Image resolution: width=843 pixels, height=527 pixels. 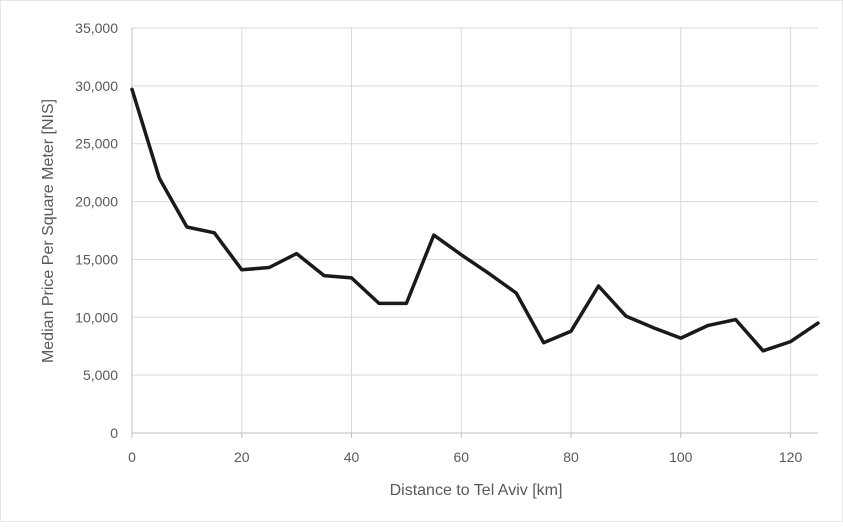 What do you see at coordinates (96, 28) in the screenshot?
I see `y-tick-label: 35,000` at bounding box center [96, 28].